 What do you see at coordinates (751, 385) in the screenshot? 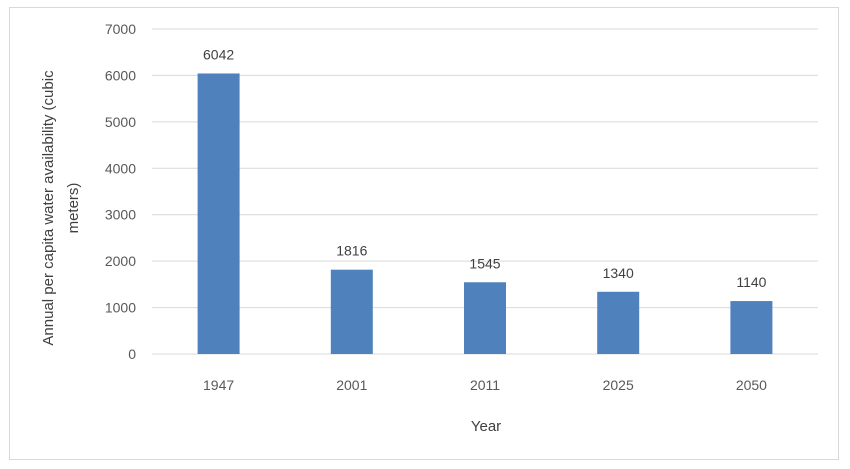
I see `x-tick-label: 2050` at bounding box center [751, 385].